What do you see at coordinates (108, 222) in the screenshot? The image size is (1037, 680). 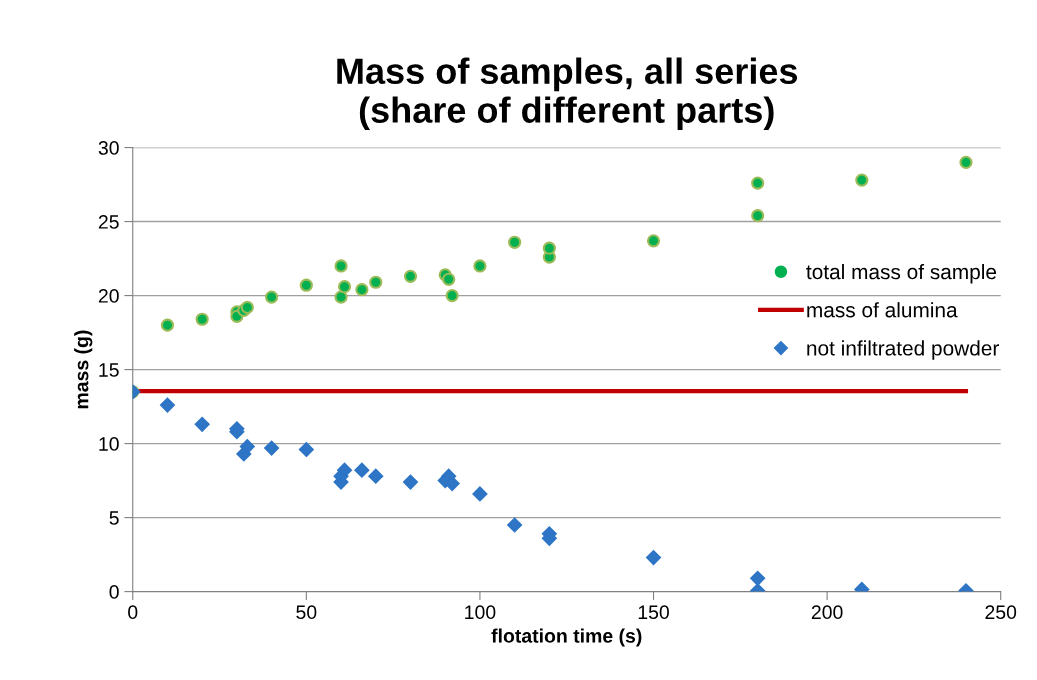 I see `y-tick-label: 25` at bounding box center [108, 222].